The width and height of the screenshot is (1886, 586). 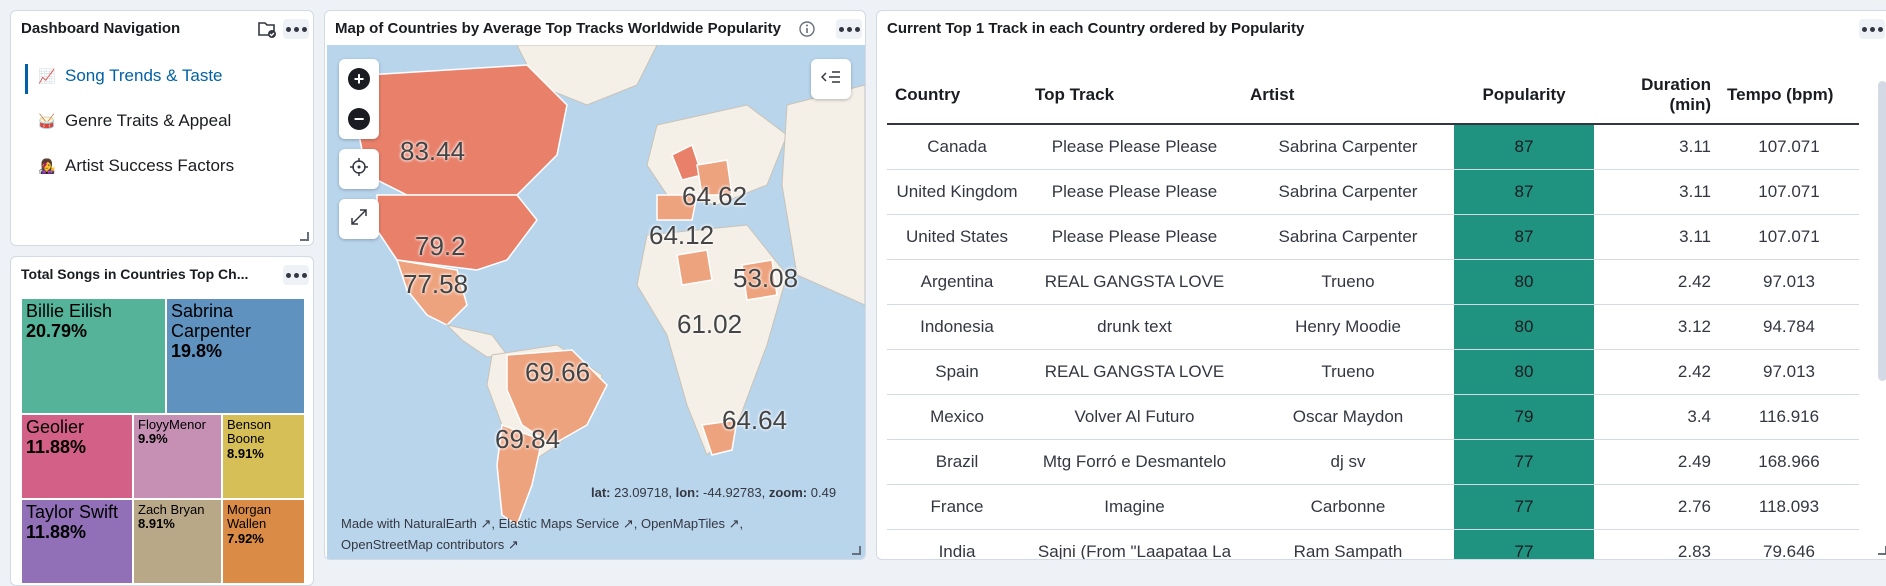 I want to click on treemap-tile: Billie Eilish 20.79%, so click(x=93, y=356).